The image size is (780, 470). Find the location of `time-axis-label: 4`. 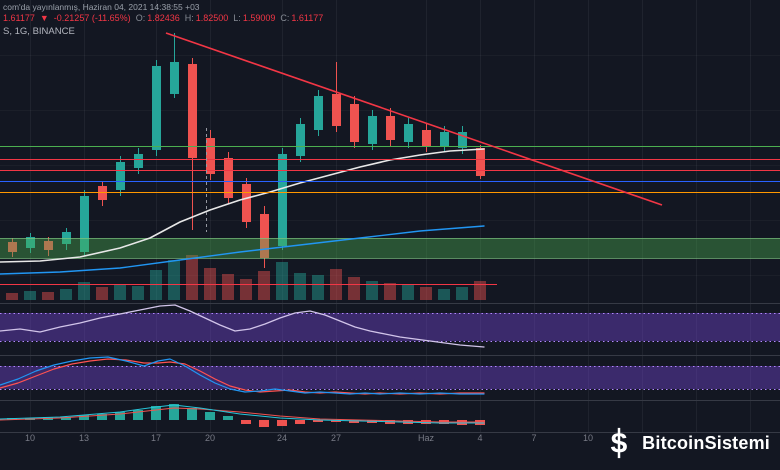

time-axis-label: 4 is located at coordinates (479, 438).